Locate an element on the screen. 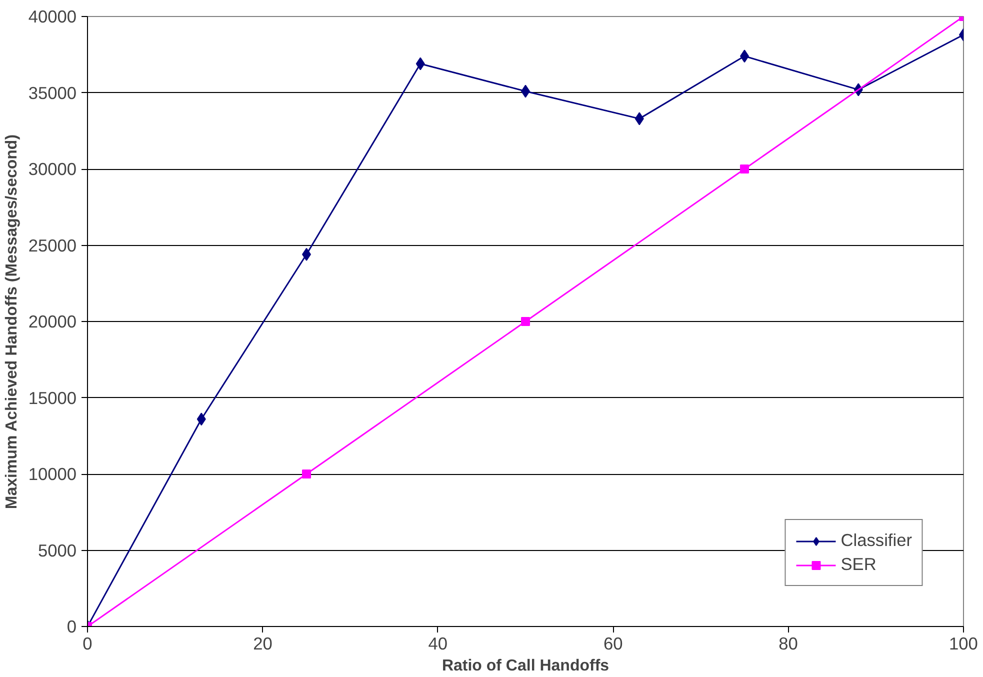 The width and height of the screenshot is (983, 677). x-axis-title: Ratio of Call Handoffs is located at coordinates (526, 666).